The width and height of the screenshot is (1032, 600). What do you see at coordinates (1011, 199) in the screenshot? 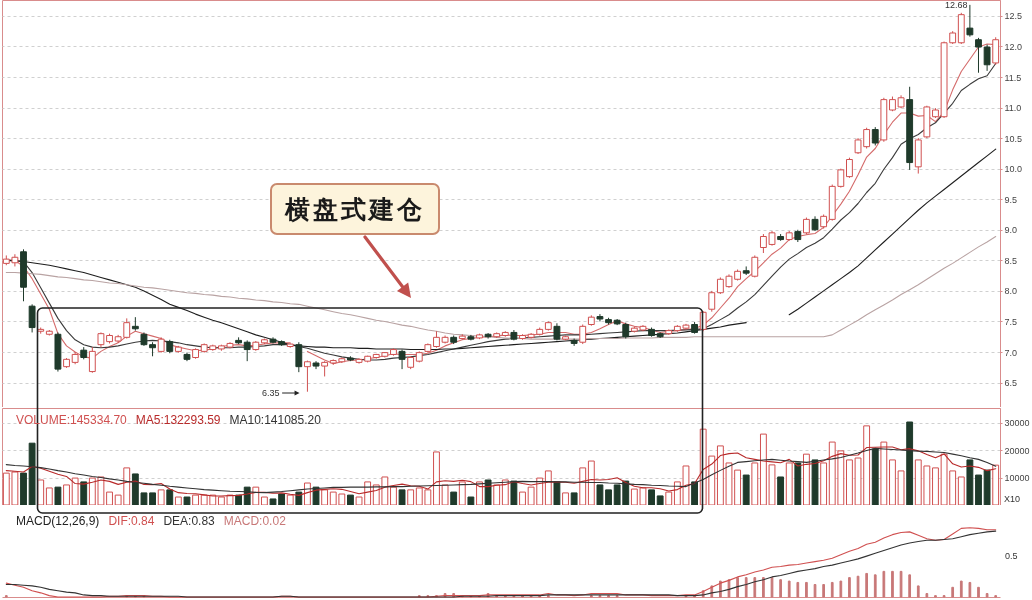
I see `y-tick-label: 9.5` at bounding box center [1011, 199].